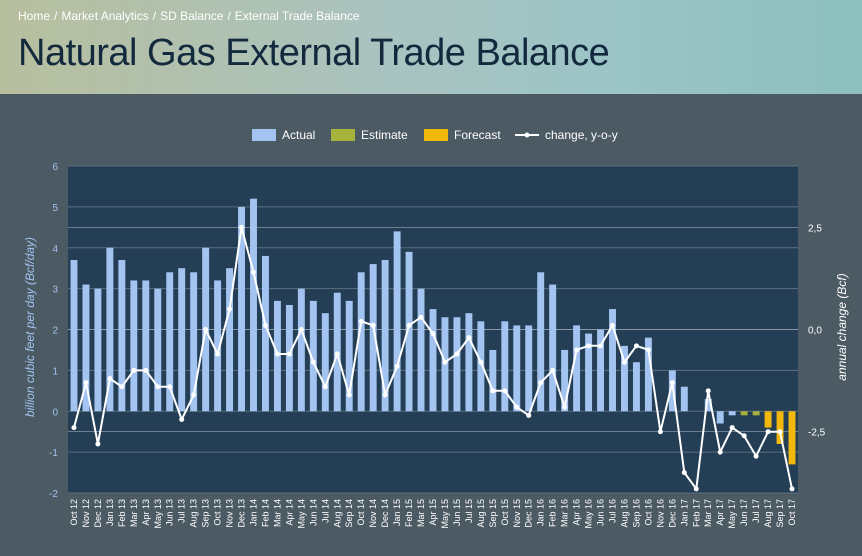  I want to click on legend-label-estimate: Estimate, so click(384, 135).